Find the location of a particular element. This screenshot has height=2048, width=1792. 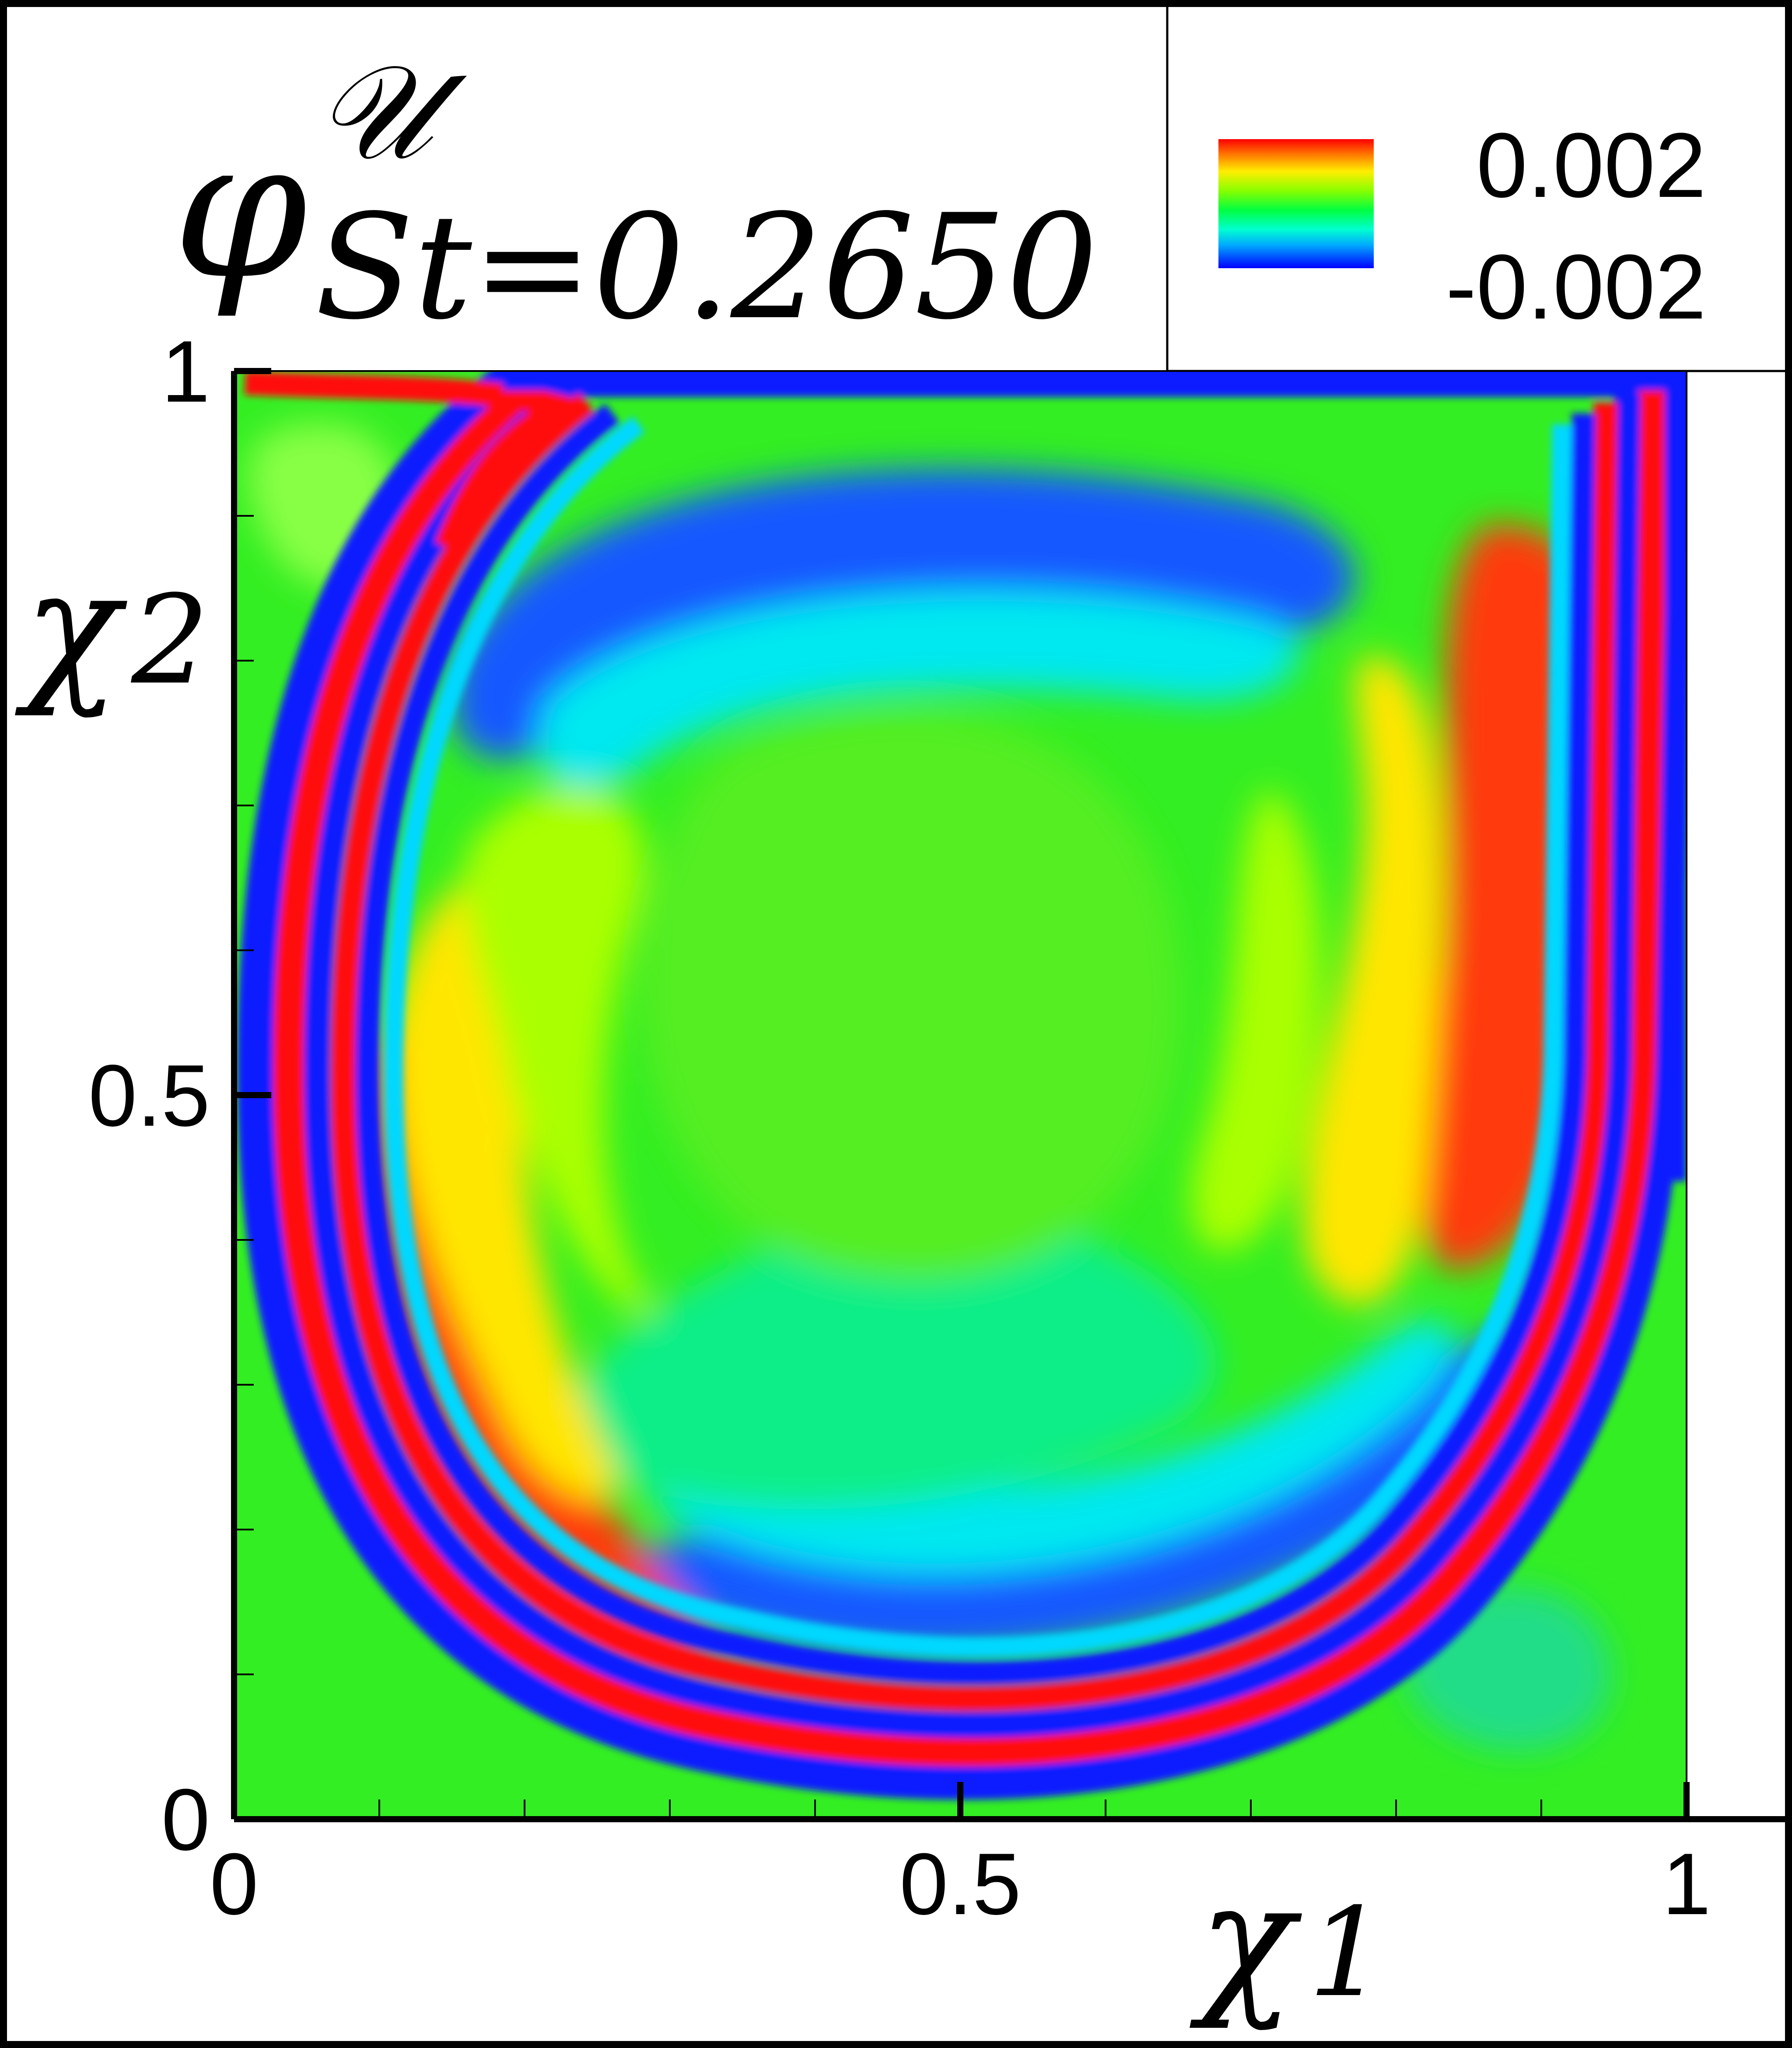

y-tick-label-1: 0.5 is located at coordinates (149, 1096).